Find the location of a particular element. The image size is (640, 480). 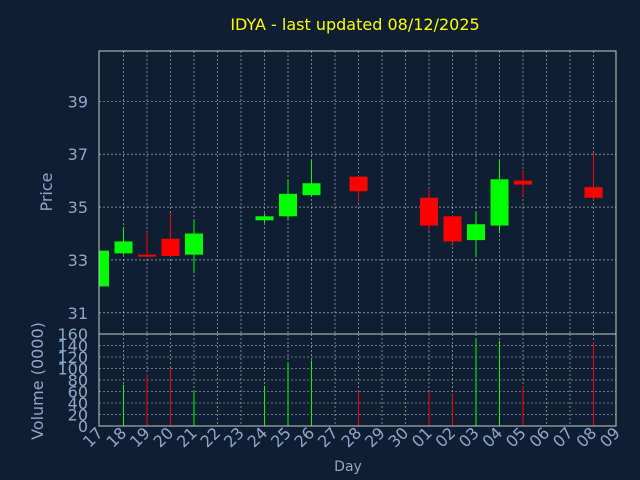

price-tick-label: 37 is located at coordinates (78, 154).